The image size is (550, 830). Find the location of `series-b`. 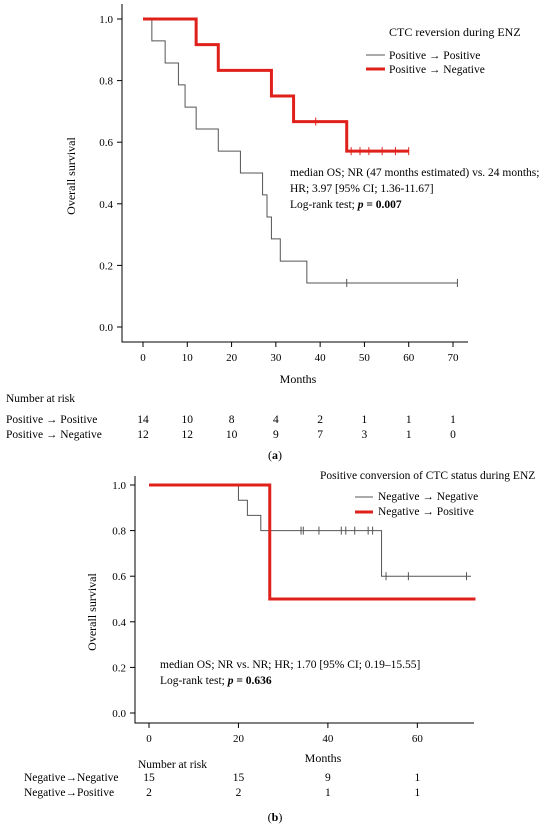

series-b is located at coordinates (312, 542).